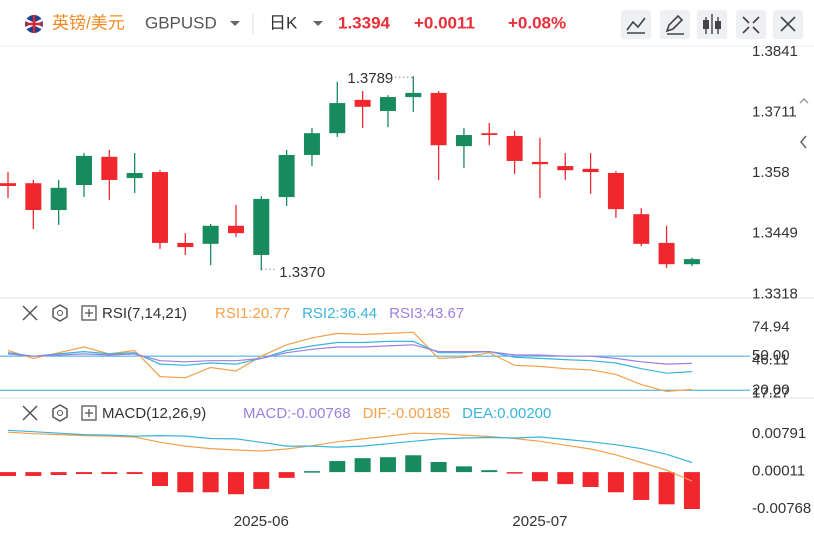  What do you see at coordinates (88, 22) in the screenshot?
I see `pair-name: 英镑/美元` at bounding box center [88, 22].